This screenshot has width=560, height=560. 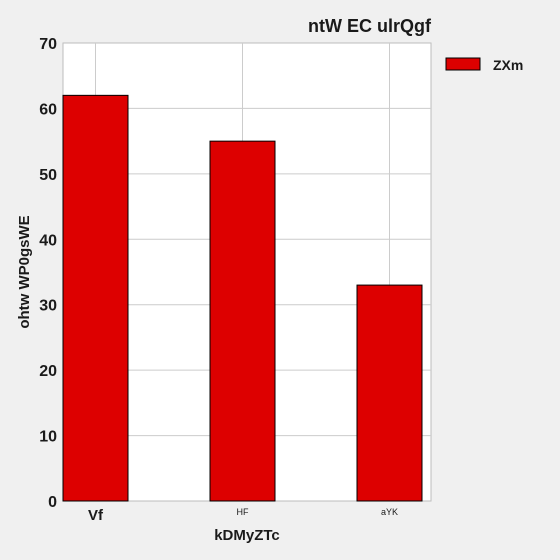 I want to click on y-tick-label: 40, so click(x=48, y=240).